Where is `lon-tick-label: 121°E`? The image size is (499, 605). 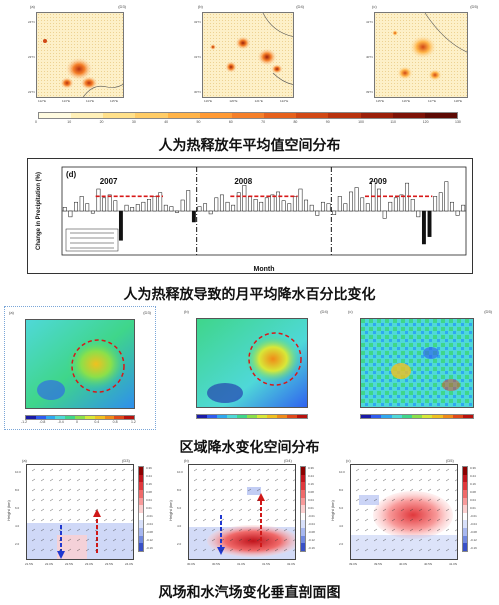
lon-tick-label: 121°E is located at coordinates (258, 101).